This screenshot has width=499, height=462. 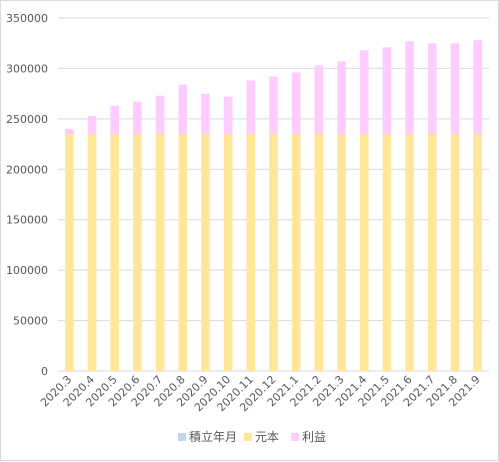 I want to click on legend: 積立年月 元本 利益, so click(x=252, y=436).